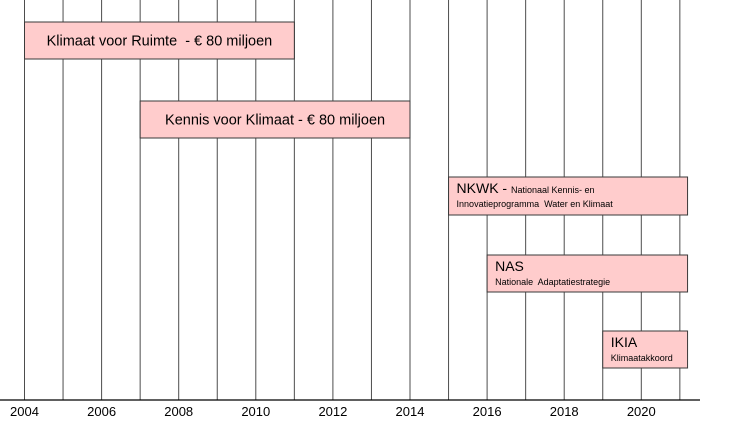  I want to click on program-bar-3: NAS Nationale Adaptatiestrategie, so click(587, 273).